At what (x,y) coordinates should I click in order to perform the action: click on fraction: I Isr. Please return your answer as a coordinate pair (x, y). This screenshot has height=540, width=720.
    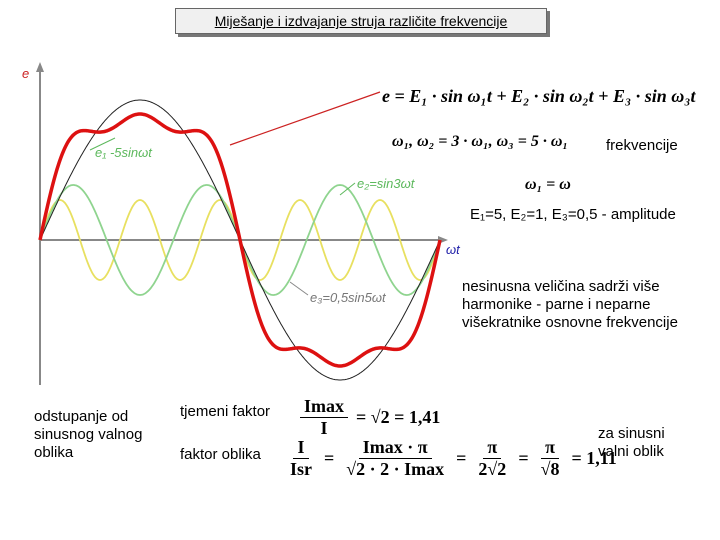
    Looking at the image, I should click on (301, 458).